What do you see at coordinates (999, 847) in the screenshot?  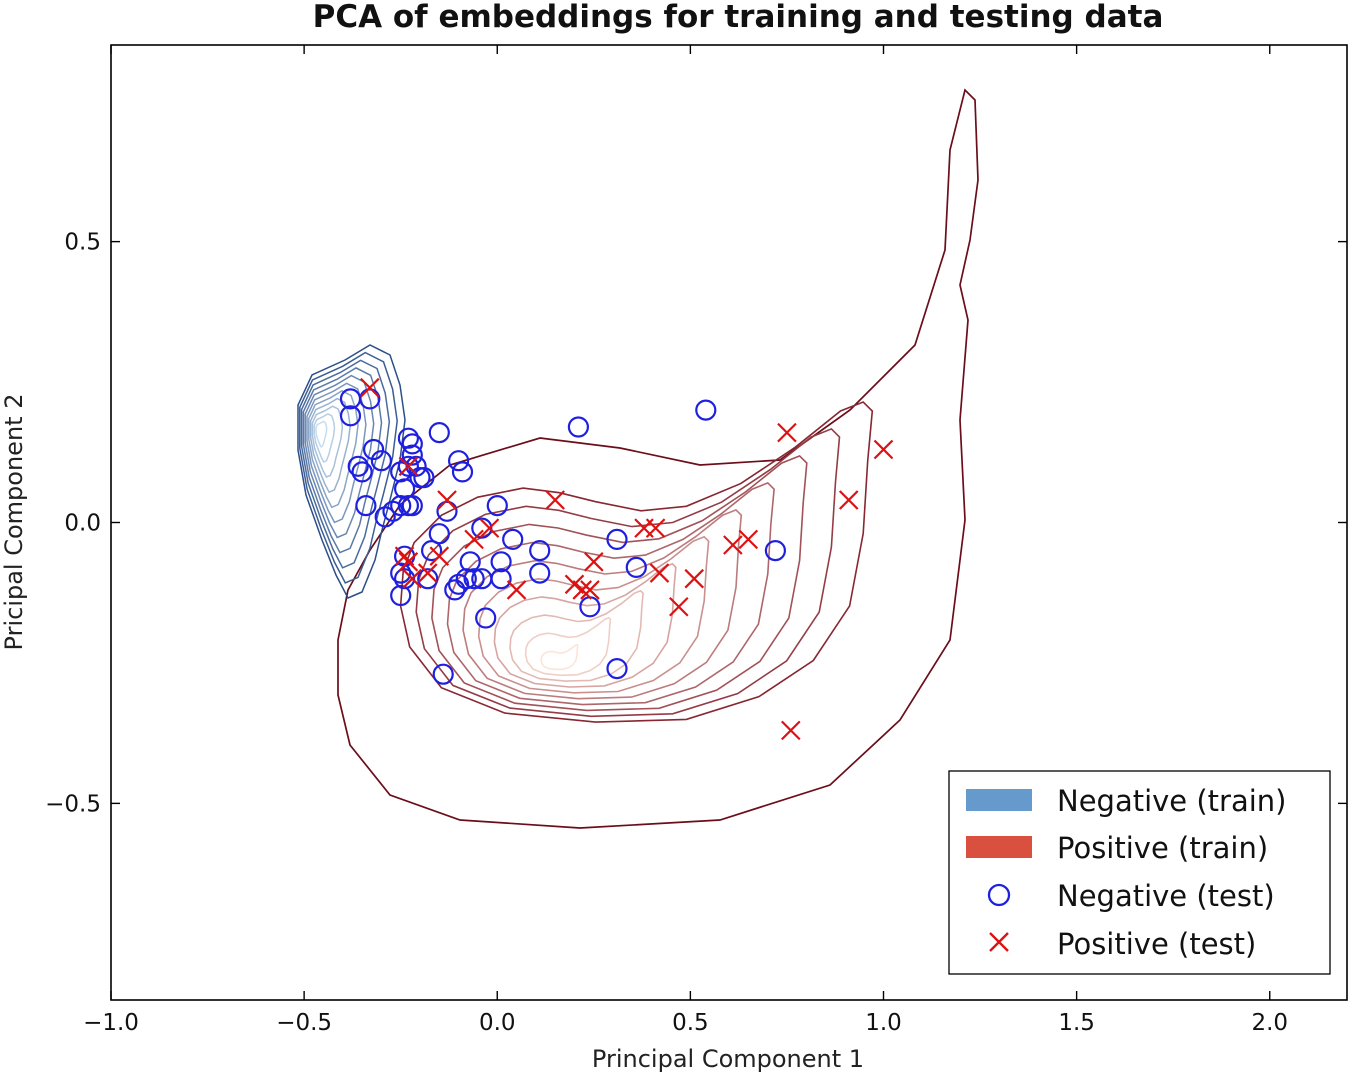 I see `legend-swatch-positive-train` at bounding box center [999, 847].